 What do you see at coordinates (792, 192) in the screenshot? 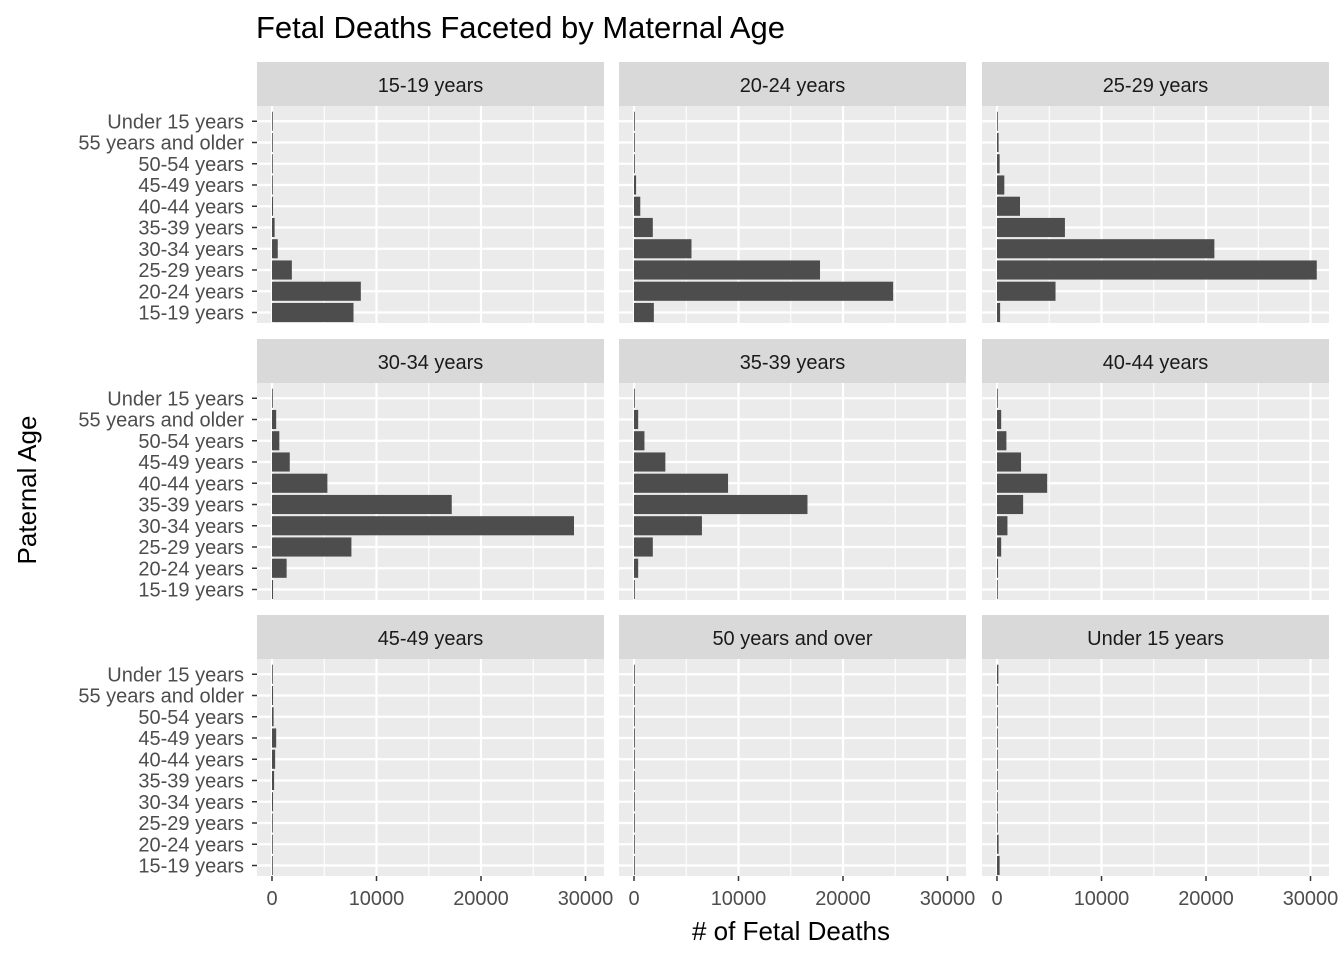
I see `facet-panel-2: 20-24 years` at bounding box center [792, 192].